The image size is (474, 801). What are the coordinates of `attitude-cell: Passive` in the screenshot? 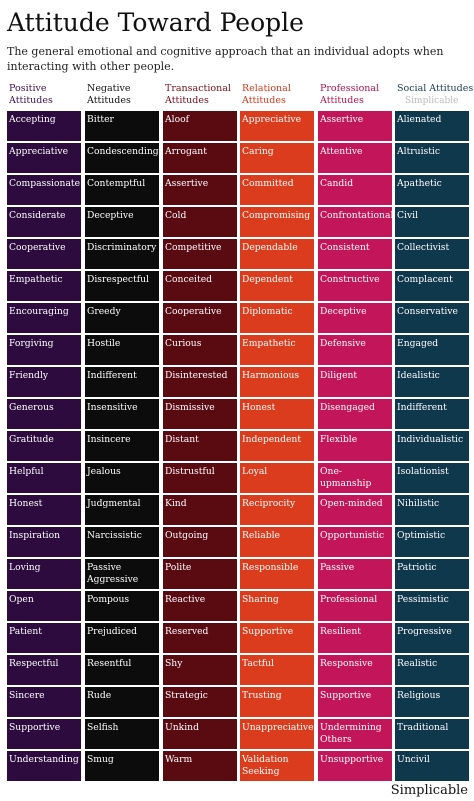 It's located at (355, 574).